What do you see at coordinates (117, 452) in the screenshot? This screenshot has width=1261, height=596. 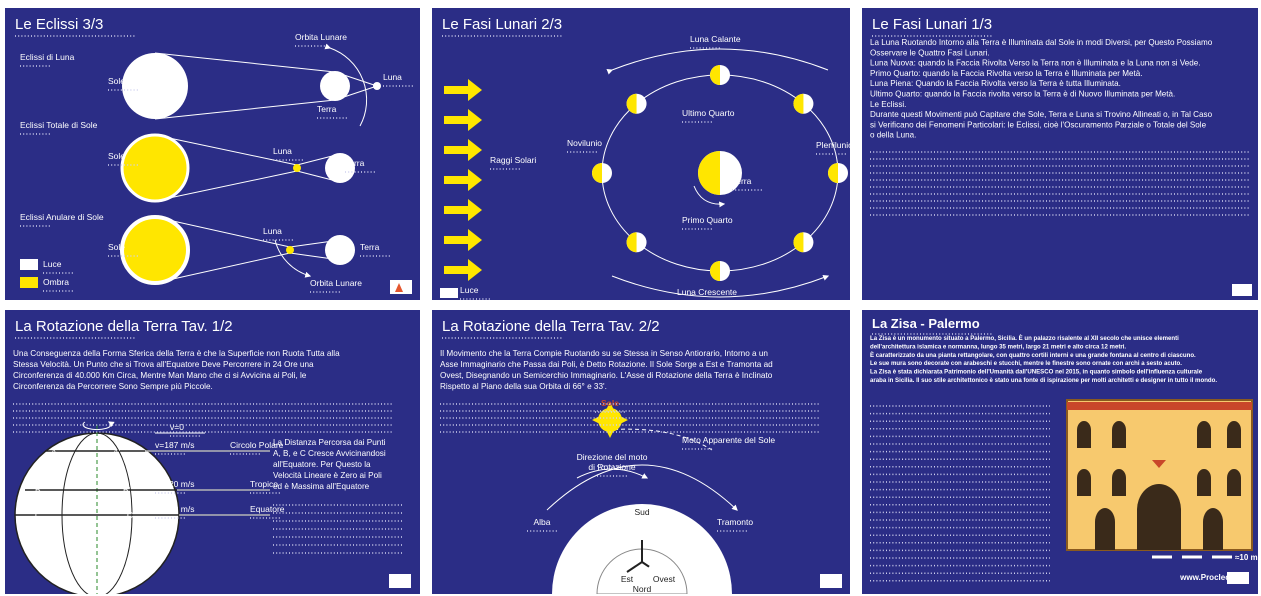 I see `label: A'` at bounding box center [117, 452].